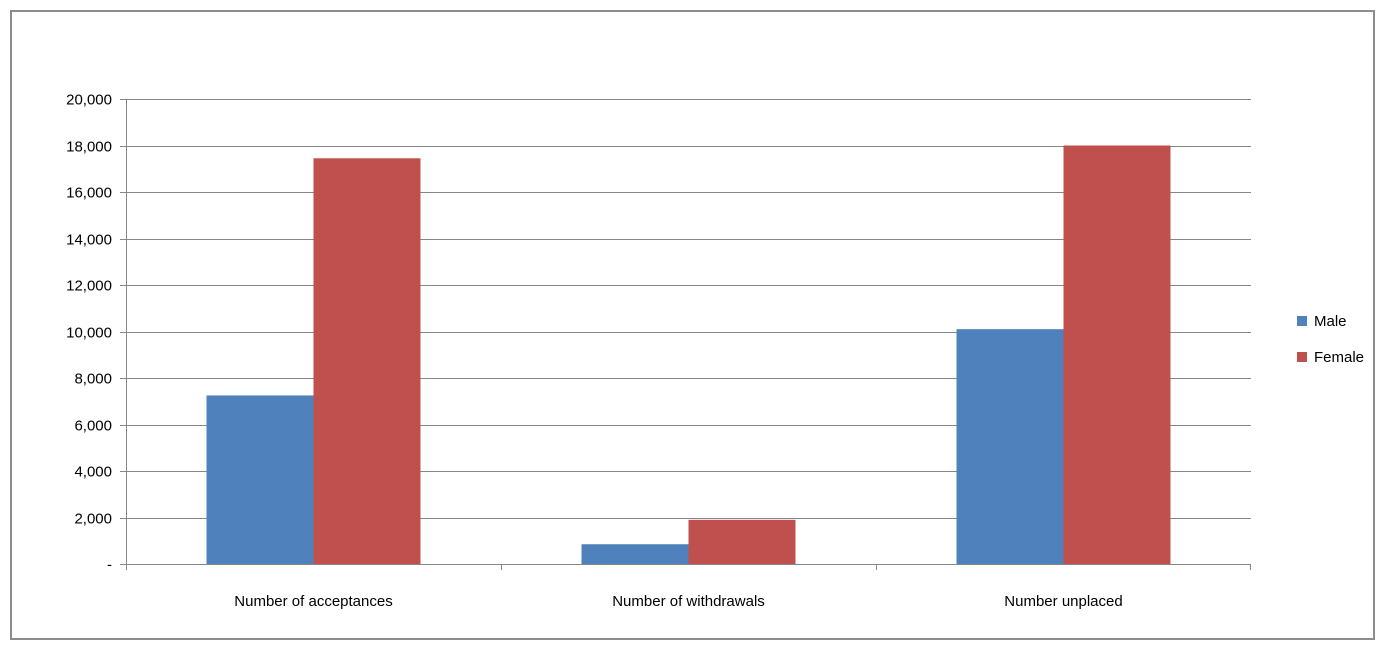 The height and width of the screenshot is (652, 1387). I want to click on y-tick-label: 8,000, so click(93, 379).